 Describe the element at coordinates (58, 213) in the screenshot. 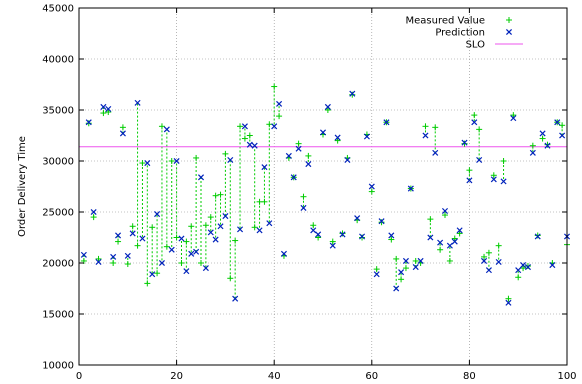

I see `y-tick-label: 25000` at that location.